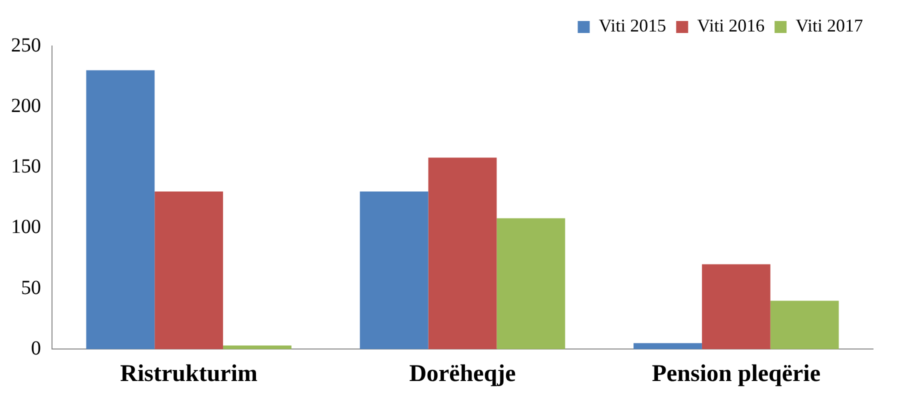 The height and width of the screenshot is (400, 901). I want to click on y-tick-label: 150, so click(26, 167).